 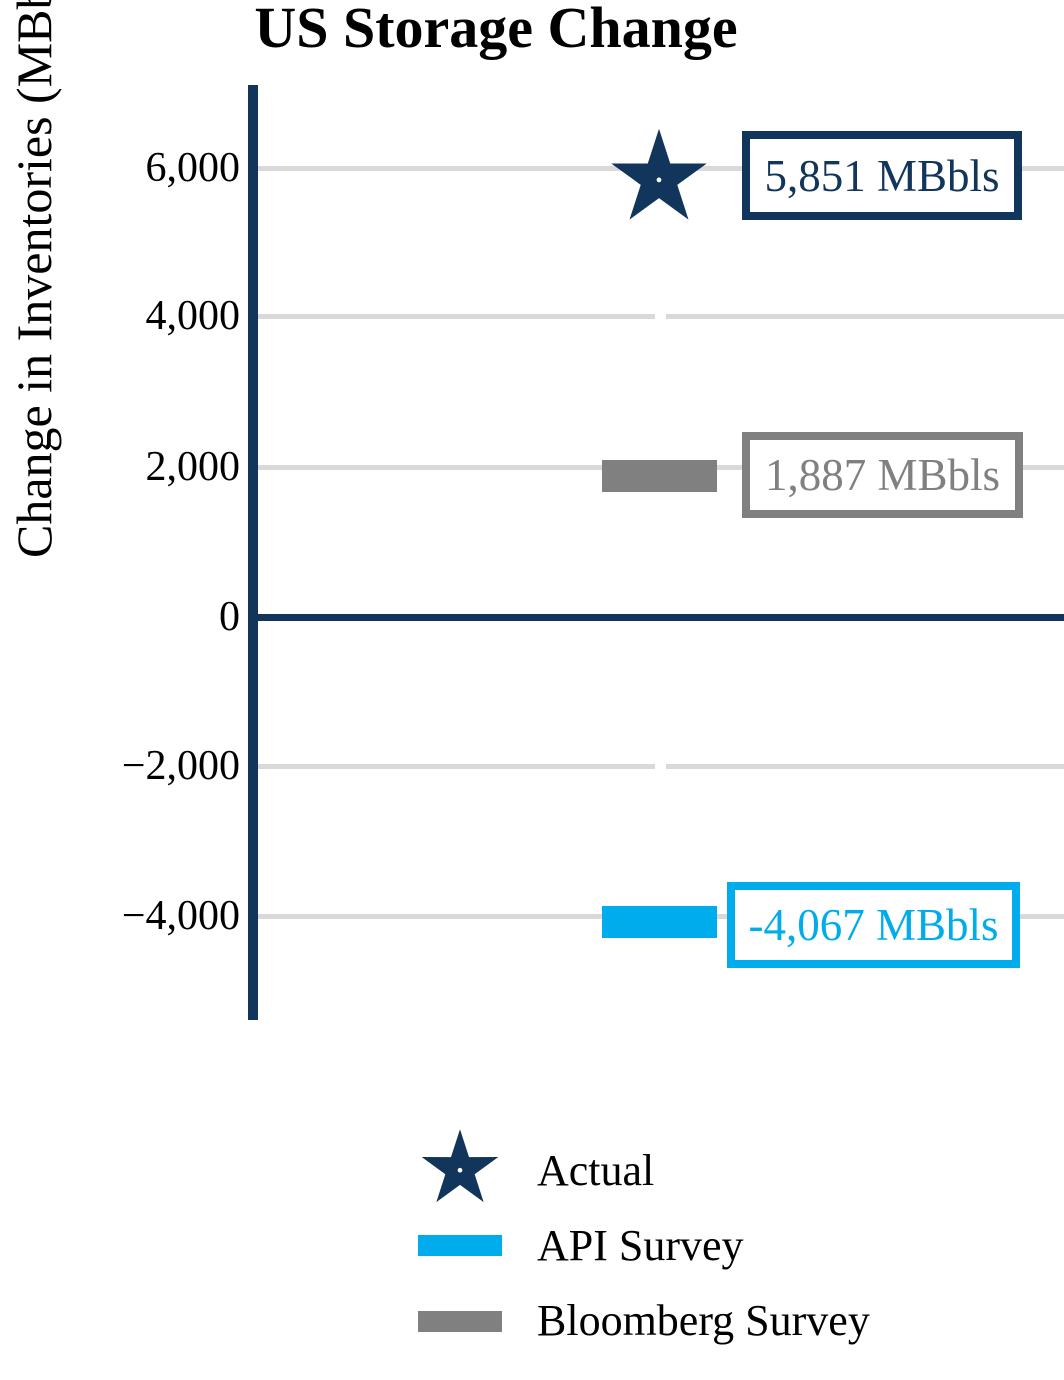 What do you see at coordinates (865, 316) in the screenshot?
I see `gridline-4000-right` at bounding box center [865, 316].